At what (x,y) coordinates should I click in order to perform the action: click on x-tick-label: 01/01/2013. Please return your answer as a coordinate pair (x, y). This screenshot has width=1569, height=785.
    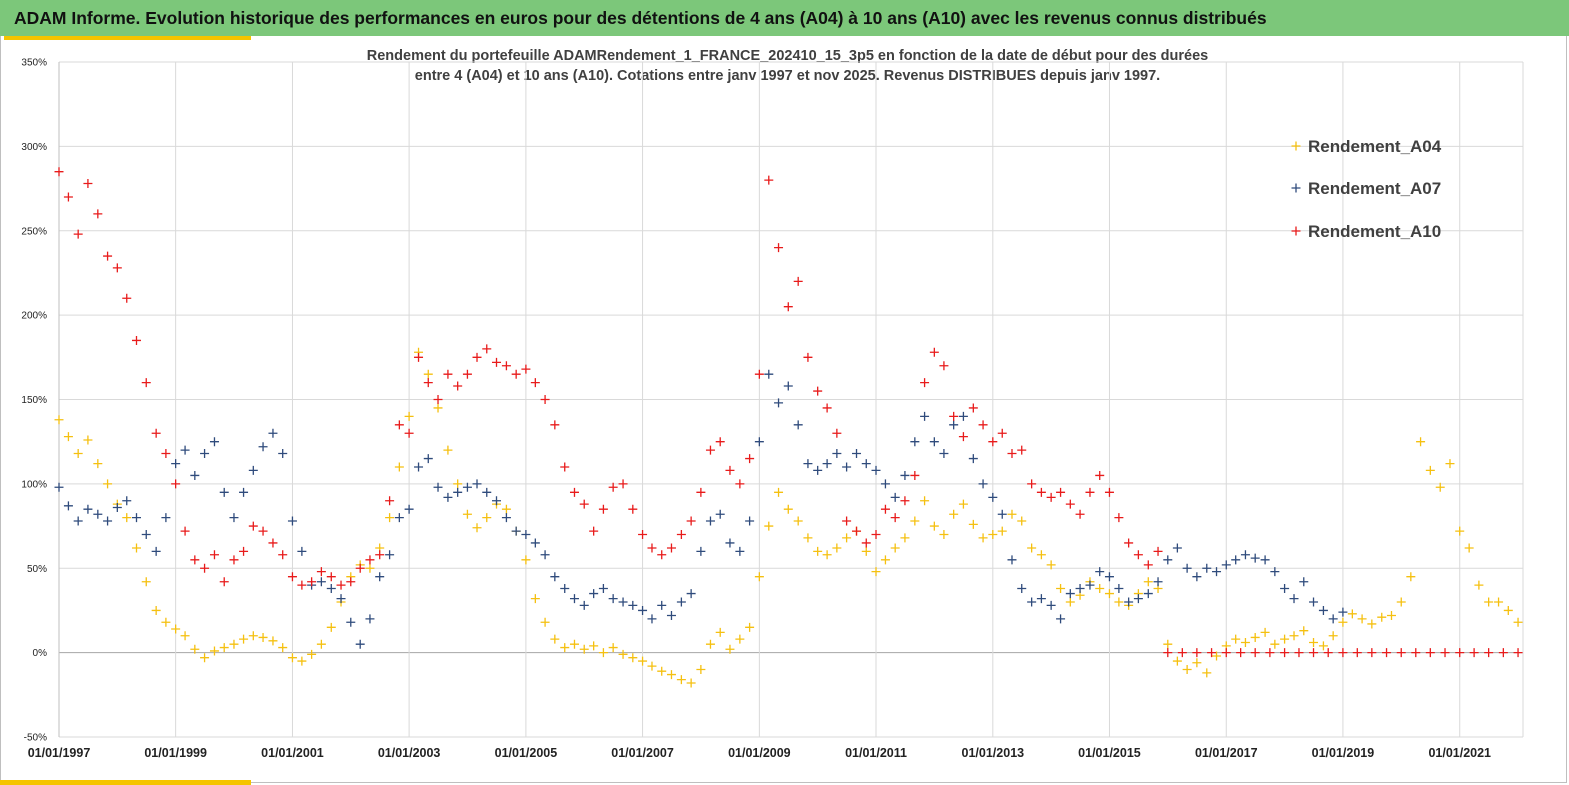
    Looking at the image, I should click on (993, 753).